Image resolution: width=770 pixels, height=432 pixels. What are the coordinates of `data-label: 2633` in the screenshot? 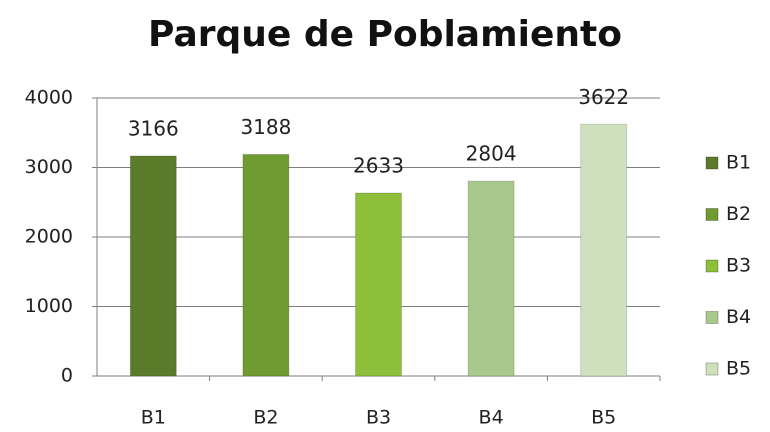 It's located at (378, 166).